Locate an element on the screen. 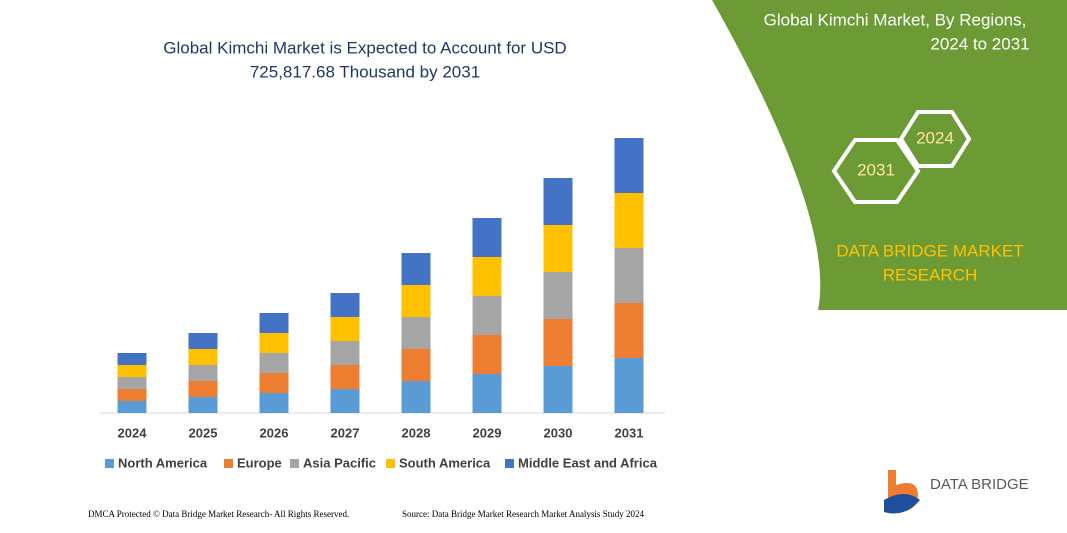 This screenshot has width=1067, height=533. hex-label: 2031 is located at coordinates (876, 169).